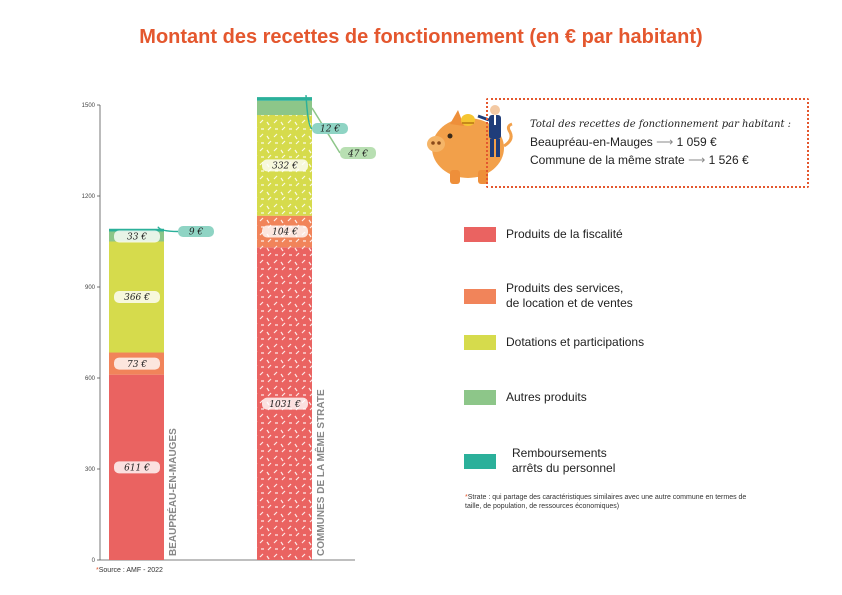  I want to click on category-label: BEAUPRÉAU-EN-MAUGES, so click(172, 492).